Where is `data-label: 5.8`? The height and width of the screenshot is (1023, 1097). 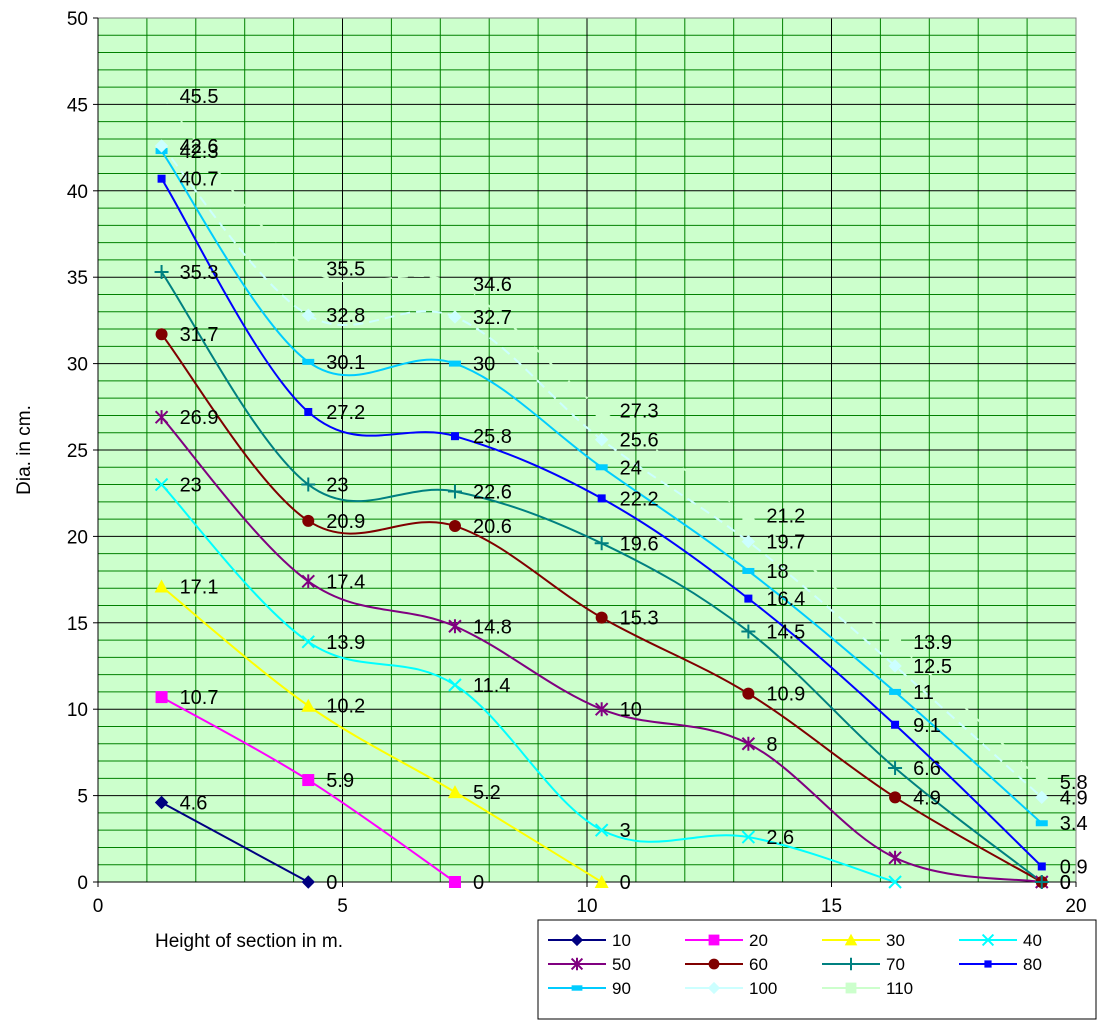 data-label: 5.8 is located at coordinates (1074, 783).